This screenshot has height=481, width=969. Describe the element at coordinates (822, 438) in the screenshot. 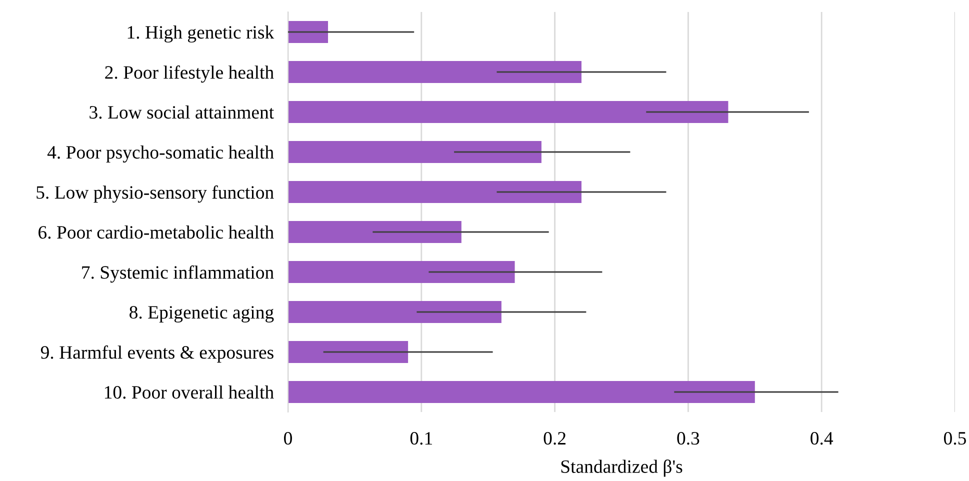

I see `x-tick-label: 0.4` at that location.